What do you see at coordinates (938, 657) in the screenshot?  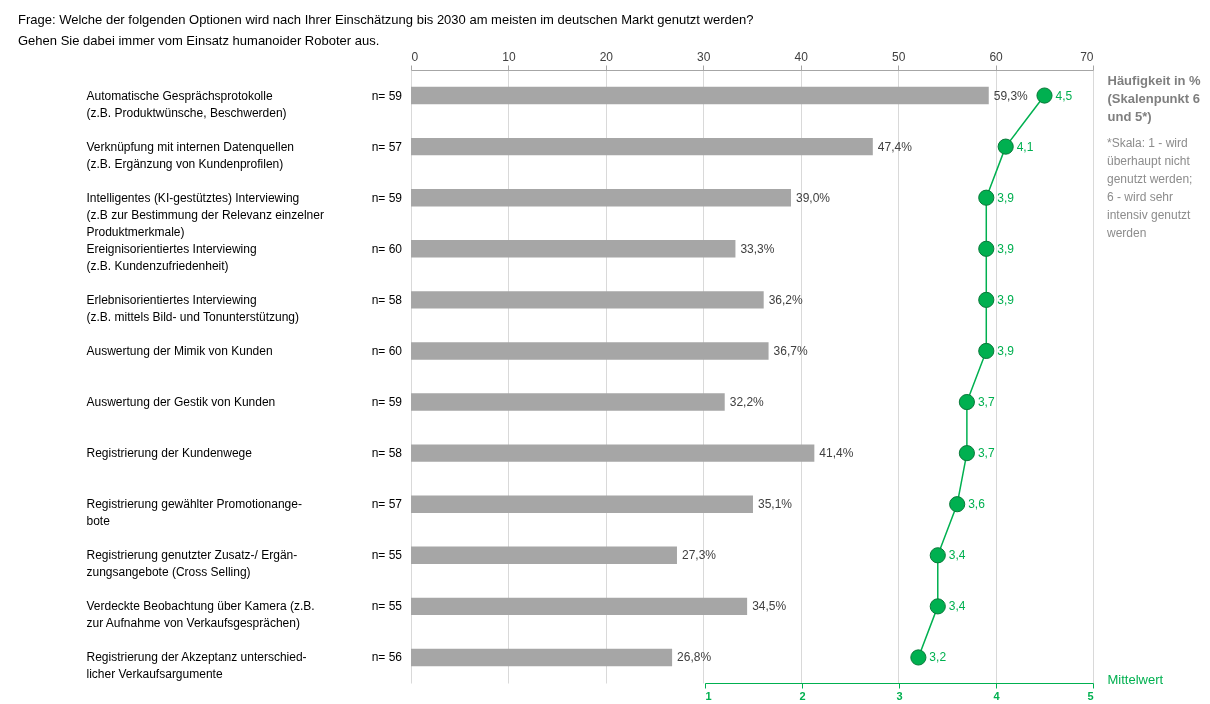 I see `data-label: 3,2` at bounding box center [938, 657].